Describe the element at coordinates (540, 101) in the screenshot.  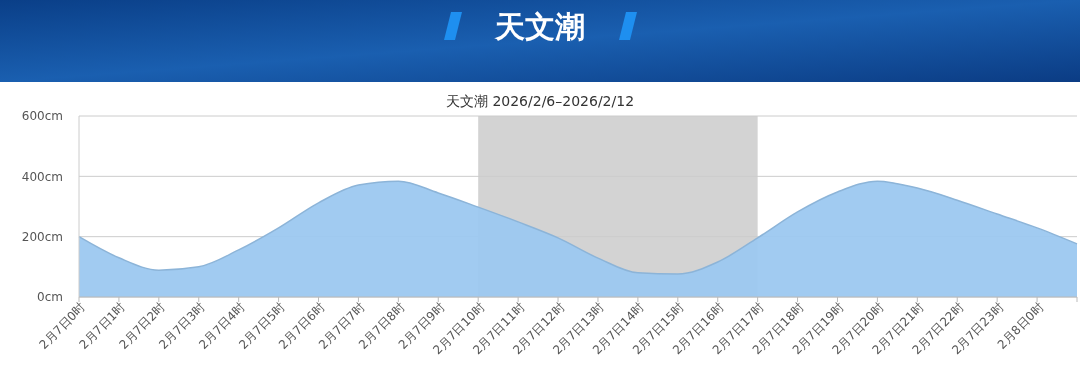
I see `chart-subtitle: 天文潮 2026/2/6–2026/2/12` at that location.